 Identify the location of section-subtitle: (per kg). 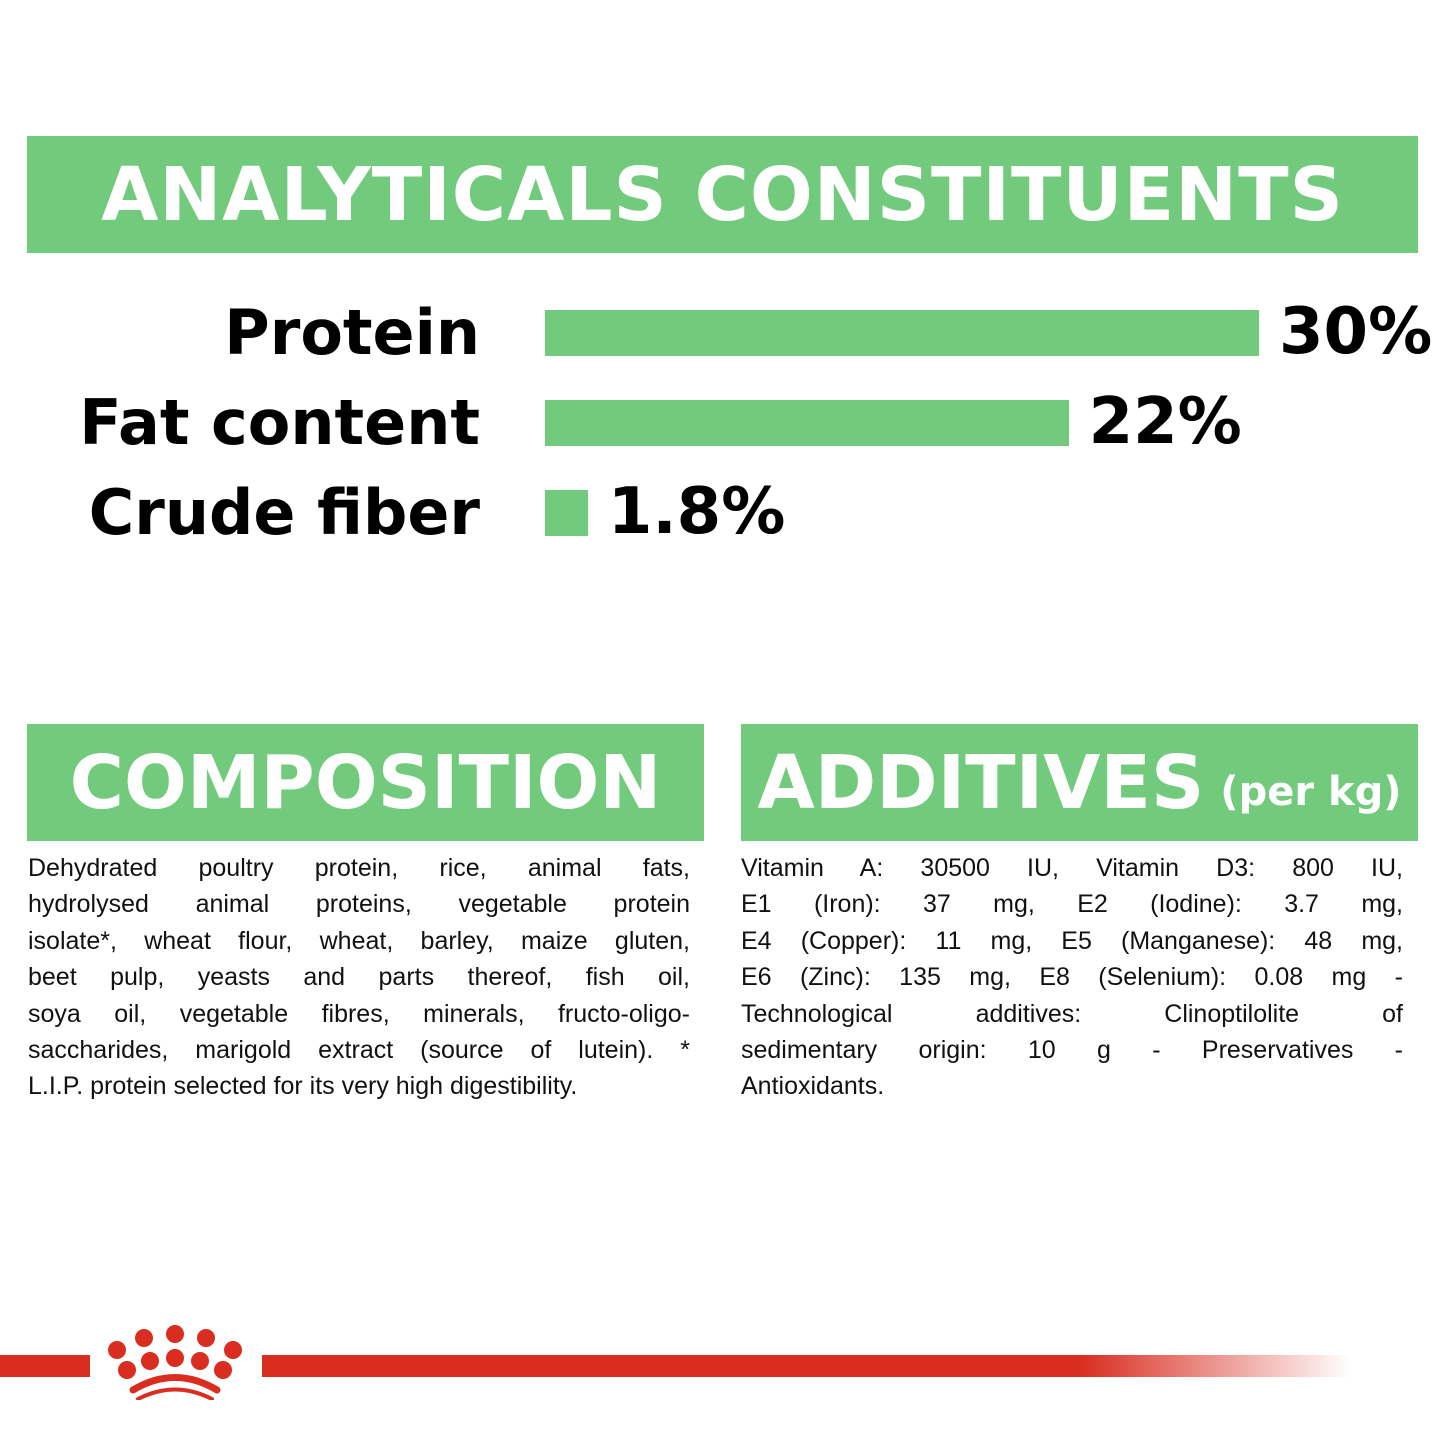
(1311, 791).